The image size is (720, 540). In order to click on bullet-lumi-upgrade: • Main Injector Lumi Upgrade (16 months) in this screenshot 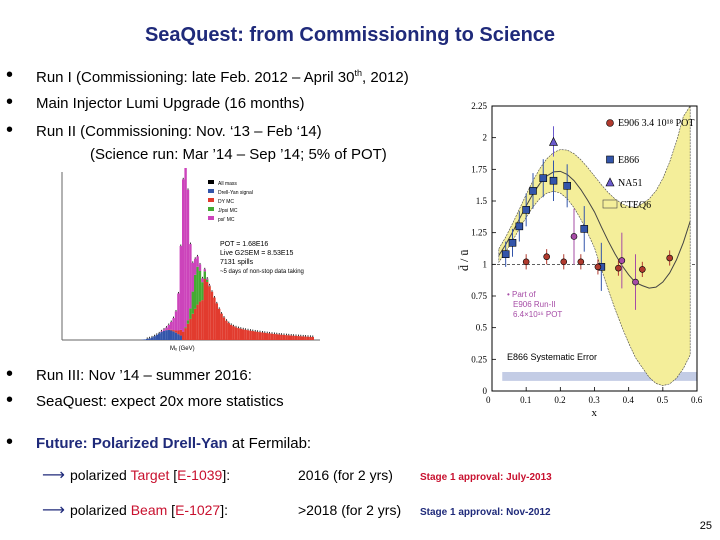, I will do `click(155, 102)`.